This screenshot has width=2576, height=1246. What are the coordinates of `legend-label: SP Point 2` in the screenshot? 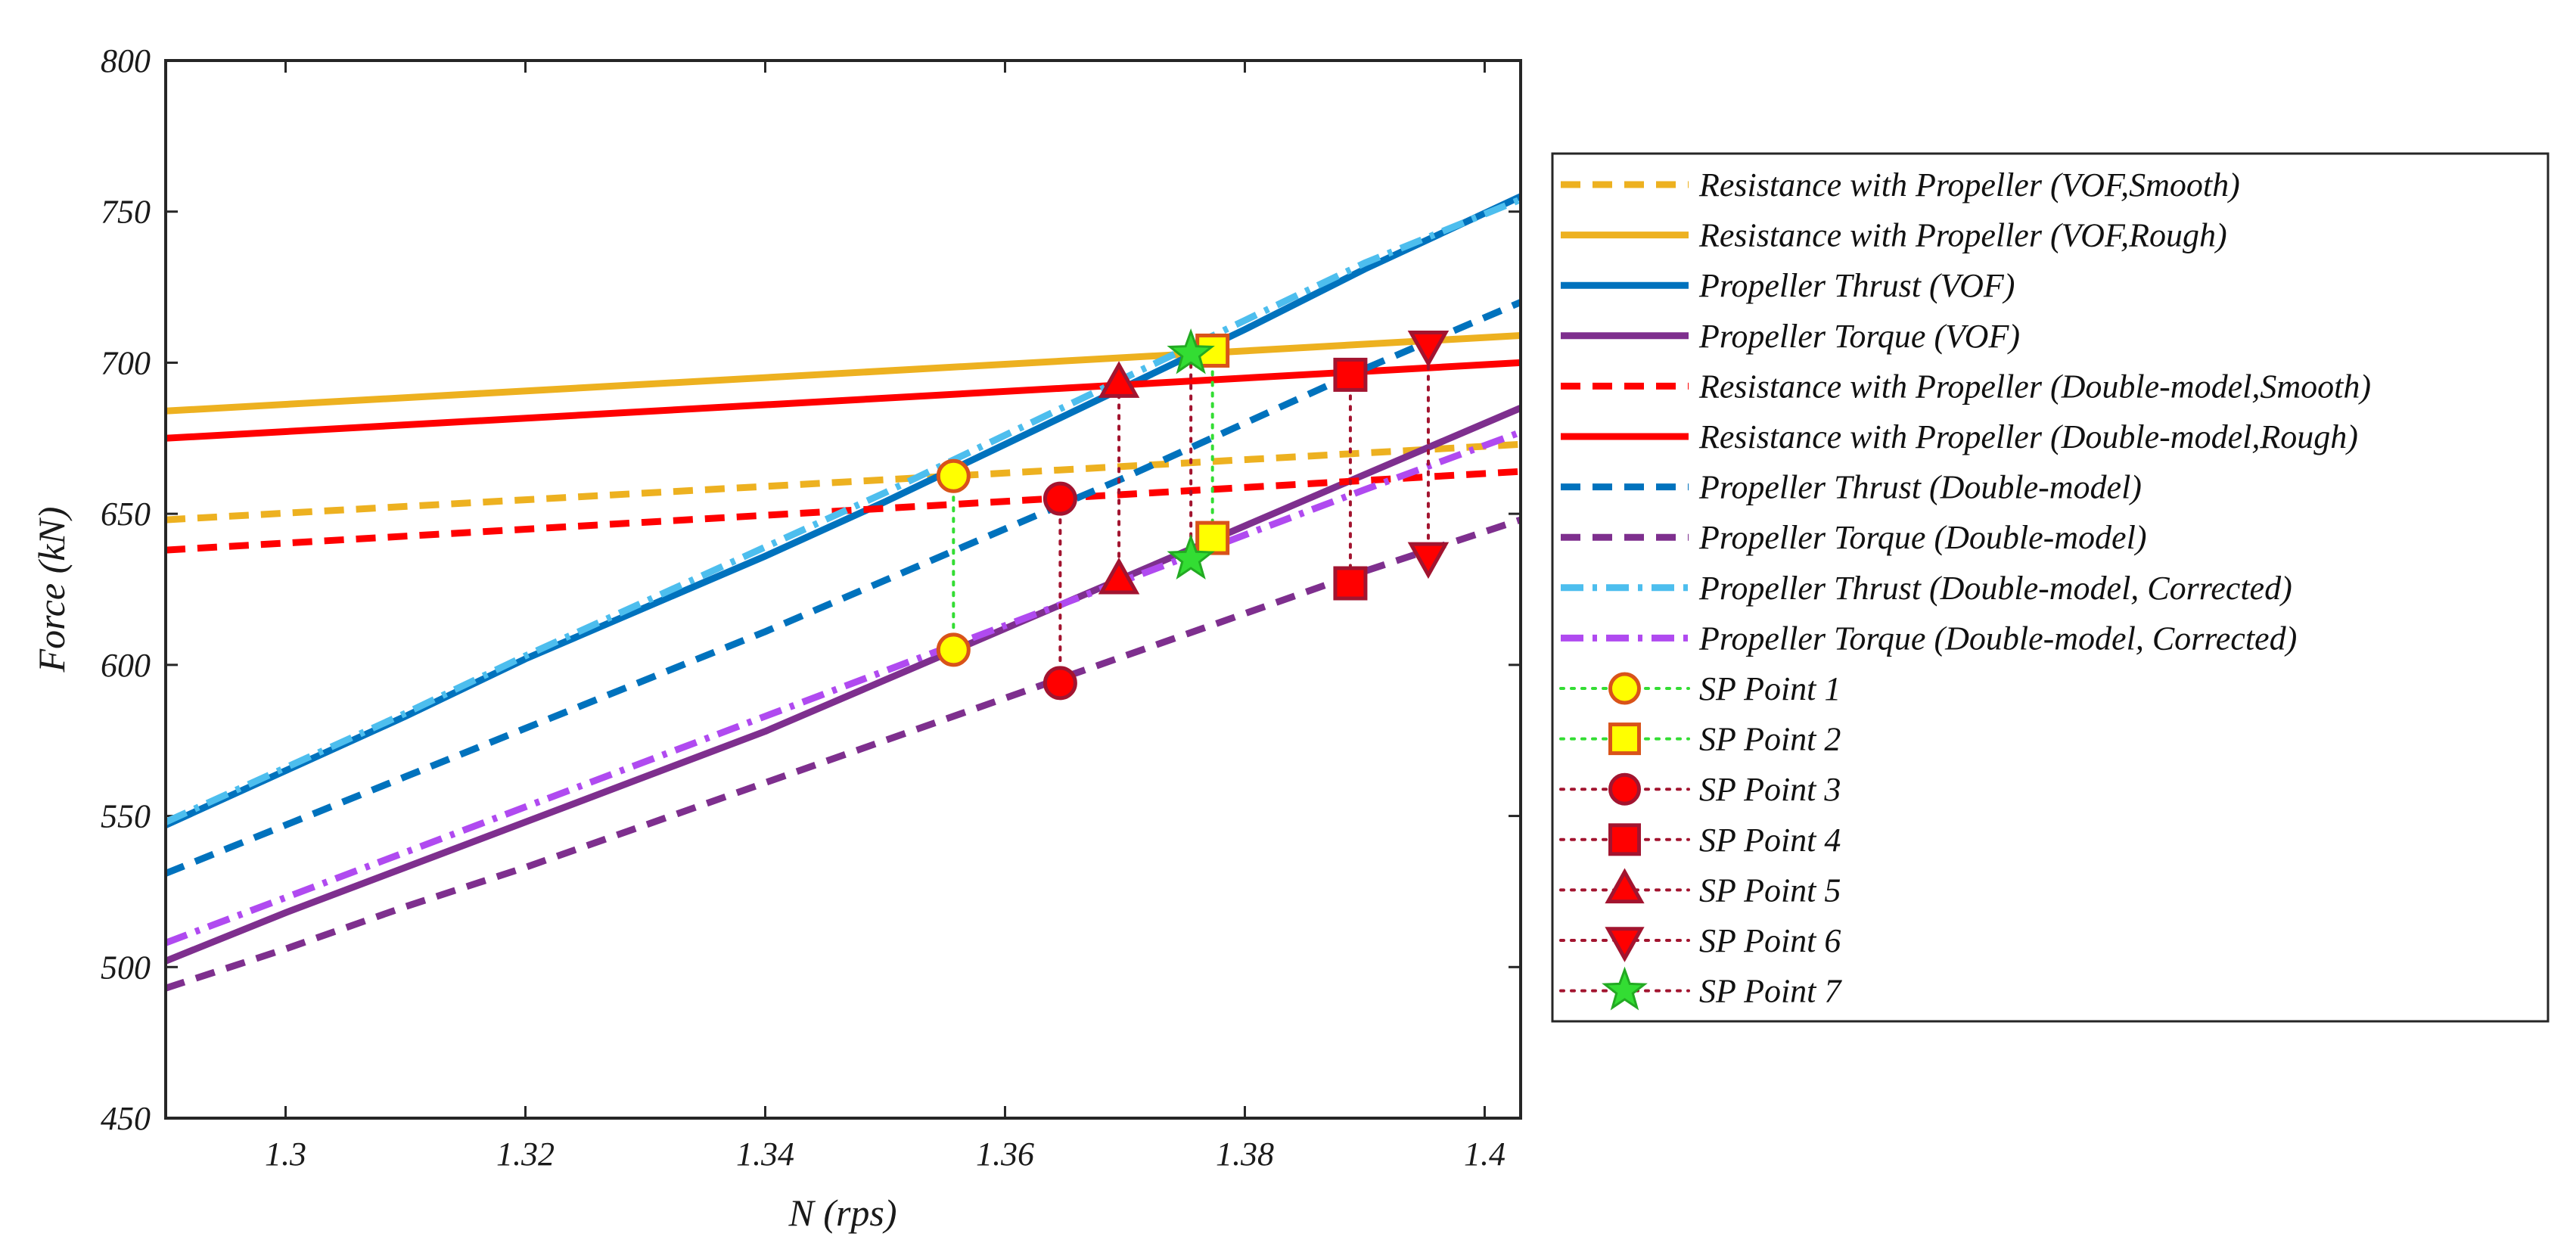 It's located at (1770, 740).